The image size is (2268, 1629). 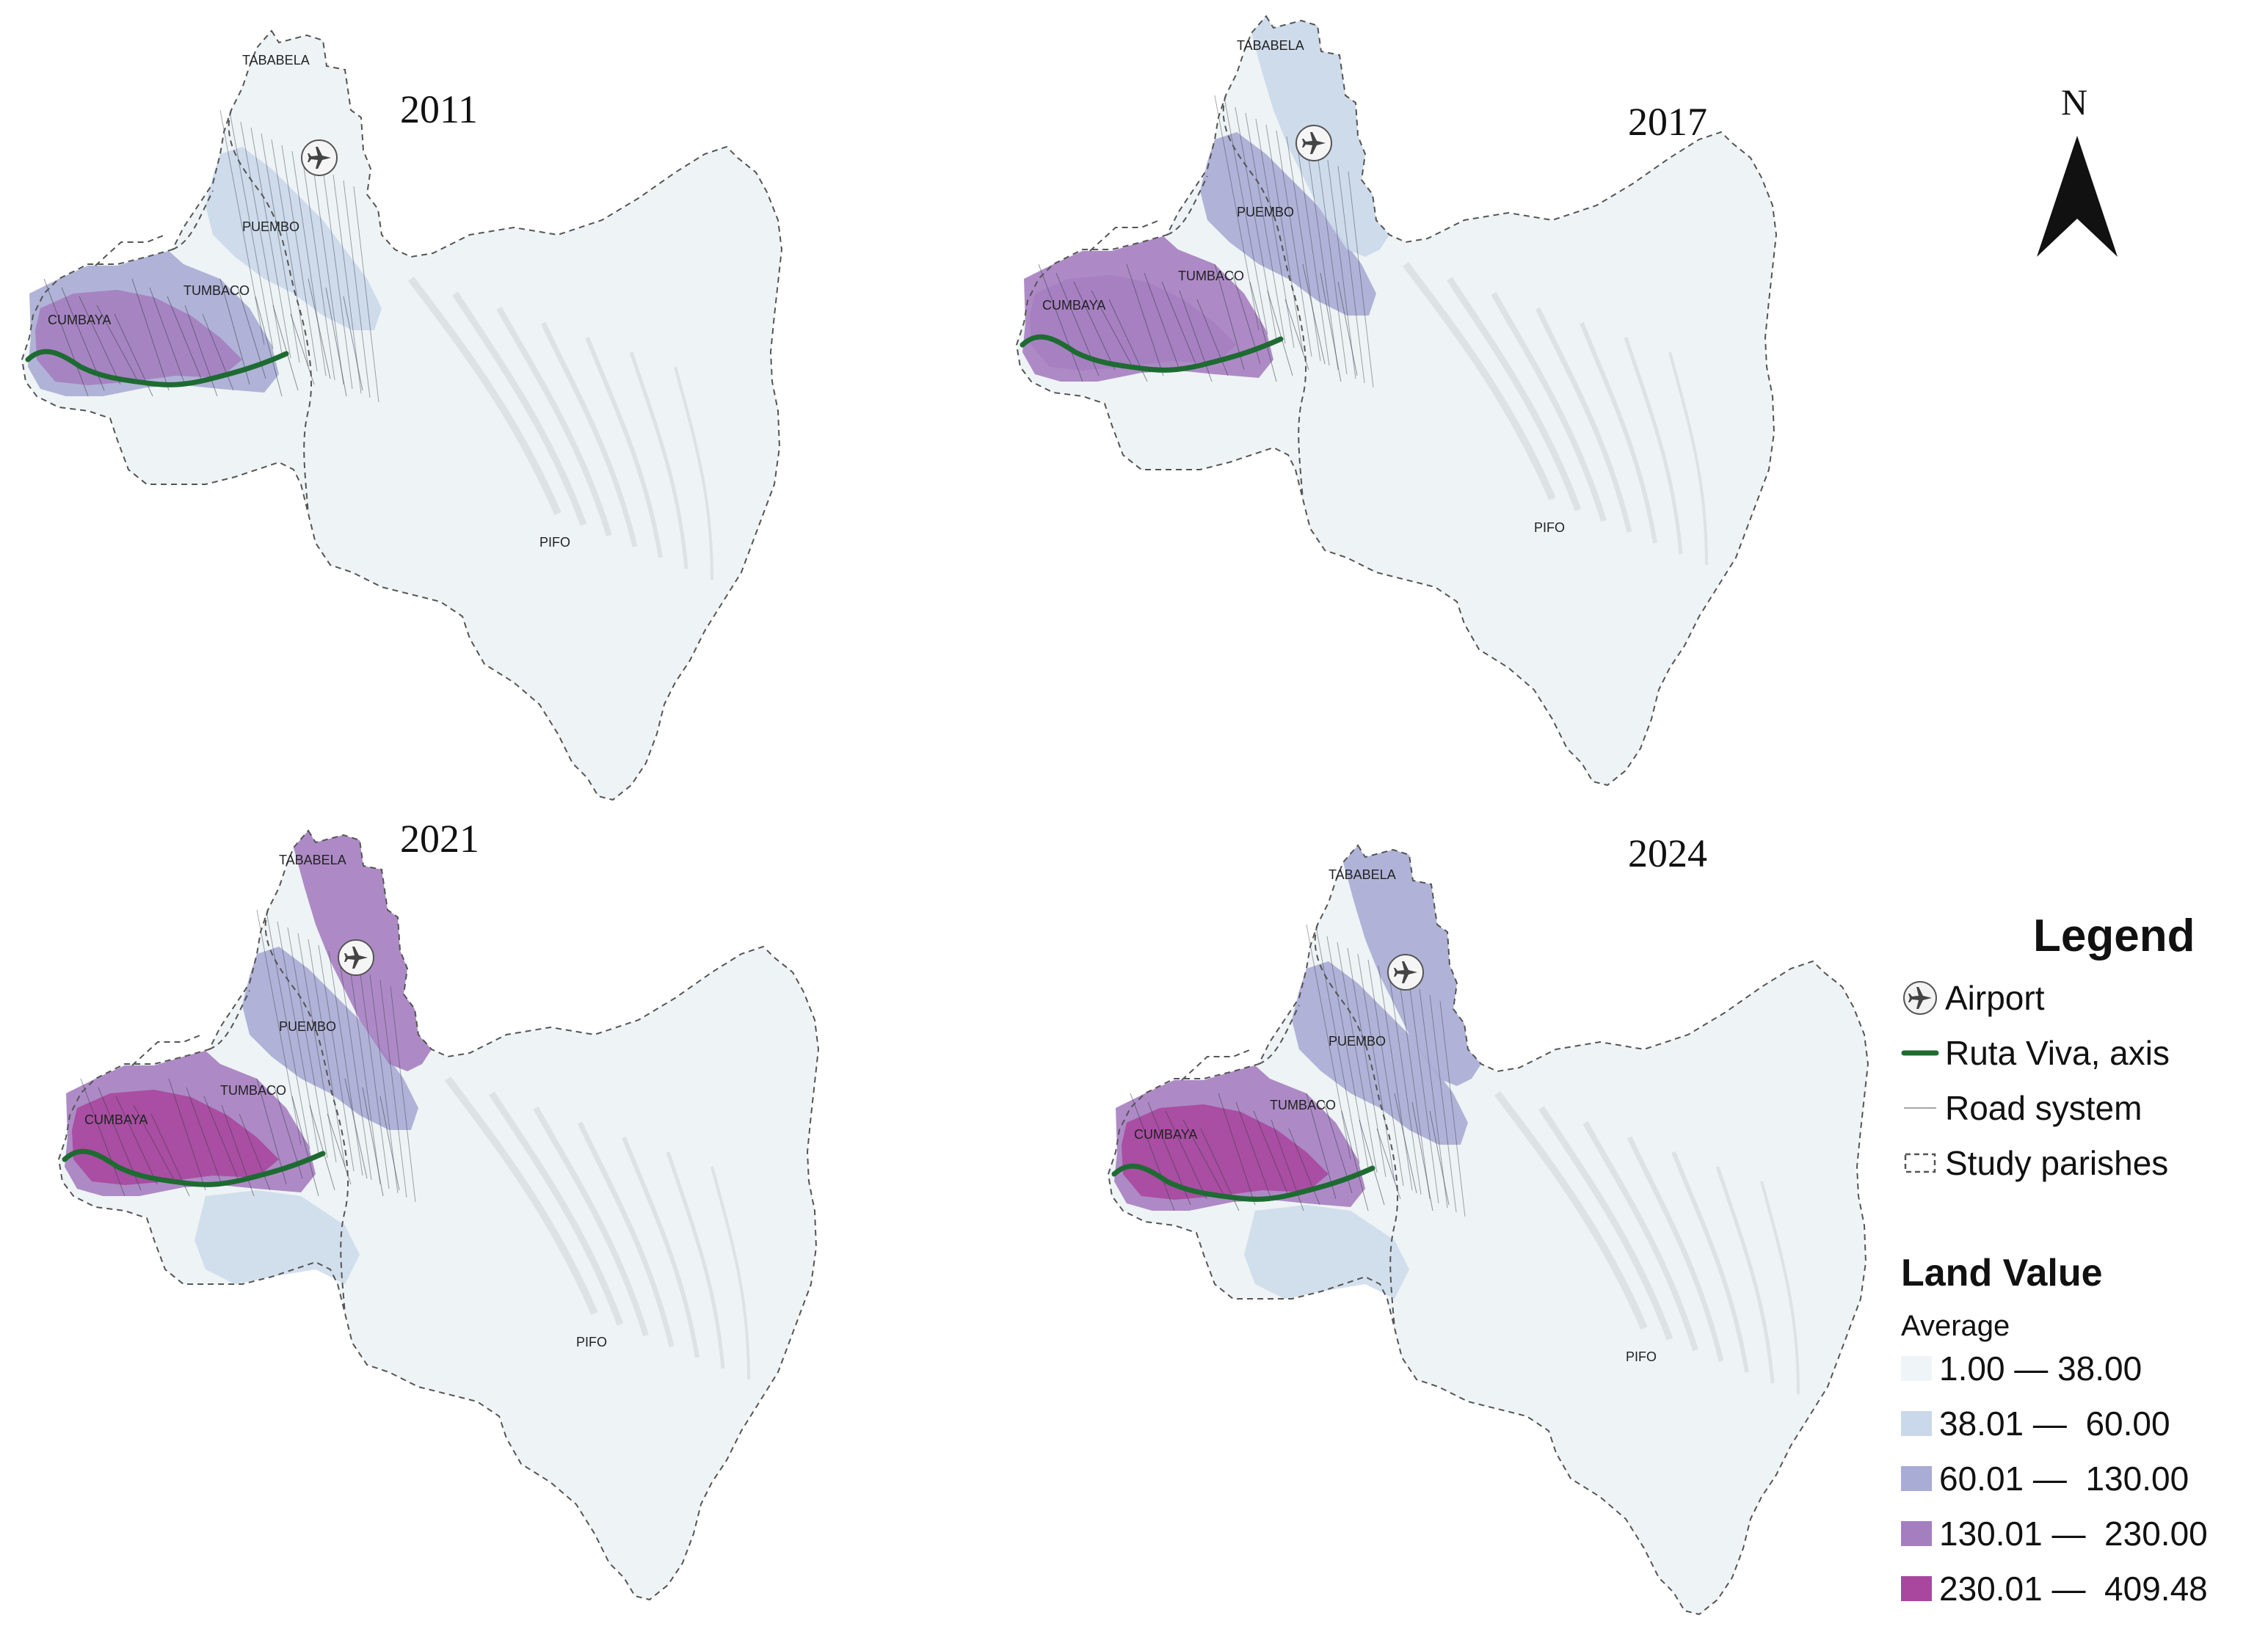 I want to click on legend-item-study-parishes: Study parishes, so click(x=2034, y=1163).